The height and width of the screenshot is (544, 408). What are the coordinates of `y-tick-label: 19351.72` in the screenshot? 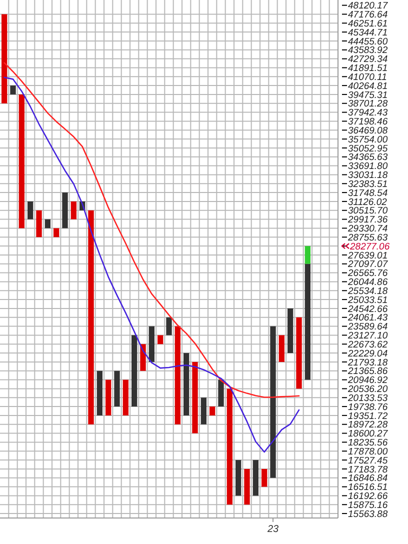 It's located at (368, 416).